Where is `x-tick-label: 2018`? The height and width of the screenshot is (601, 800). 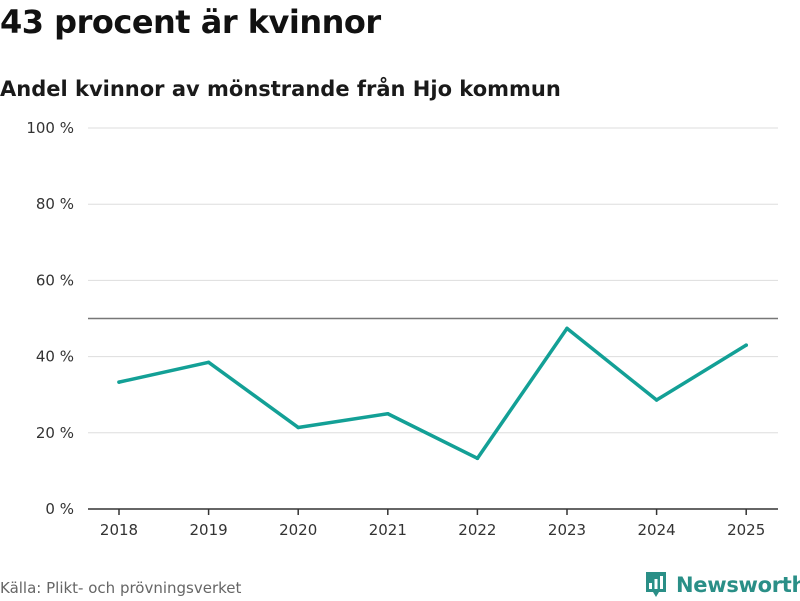
x-tick-label: 2018 is located at coordinates (119, 530).